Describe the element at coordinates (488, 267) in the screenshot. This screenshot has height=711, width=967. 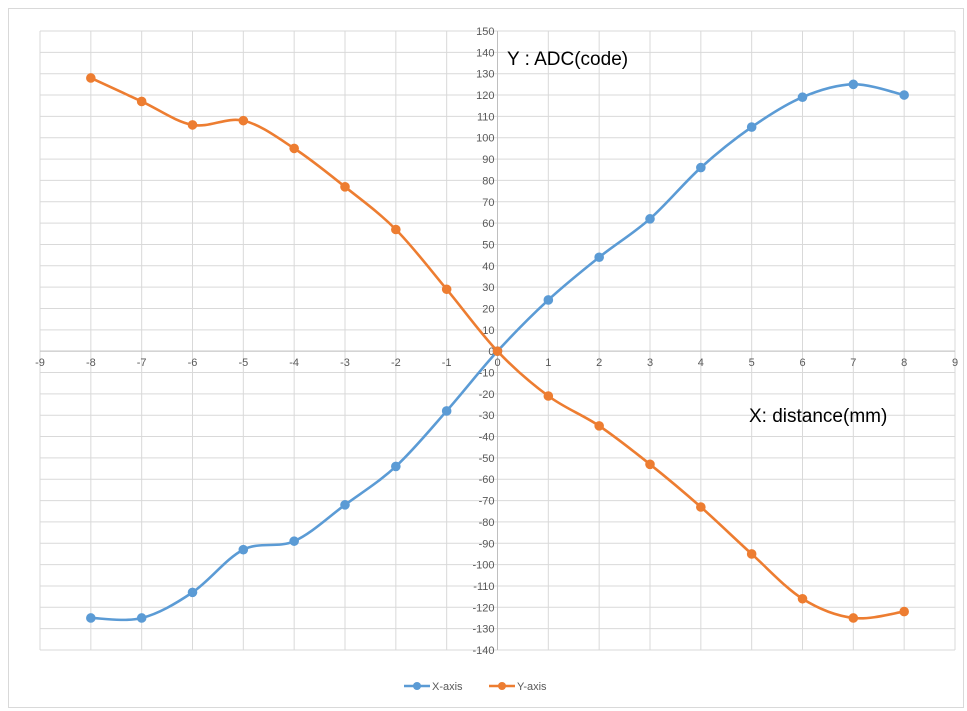
I see `y-tick-label: 40` at that location.